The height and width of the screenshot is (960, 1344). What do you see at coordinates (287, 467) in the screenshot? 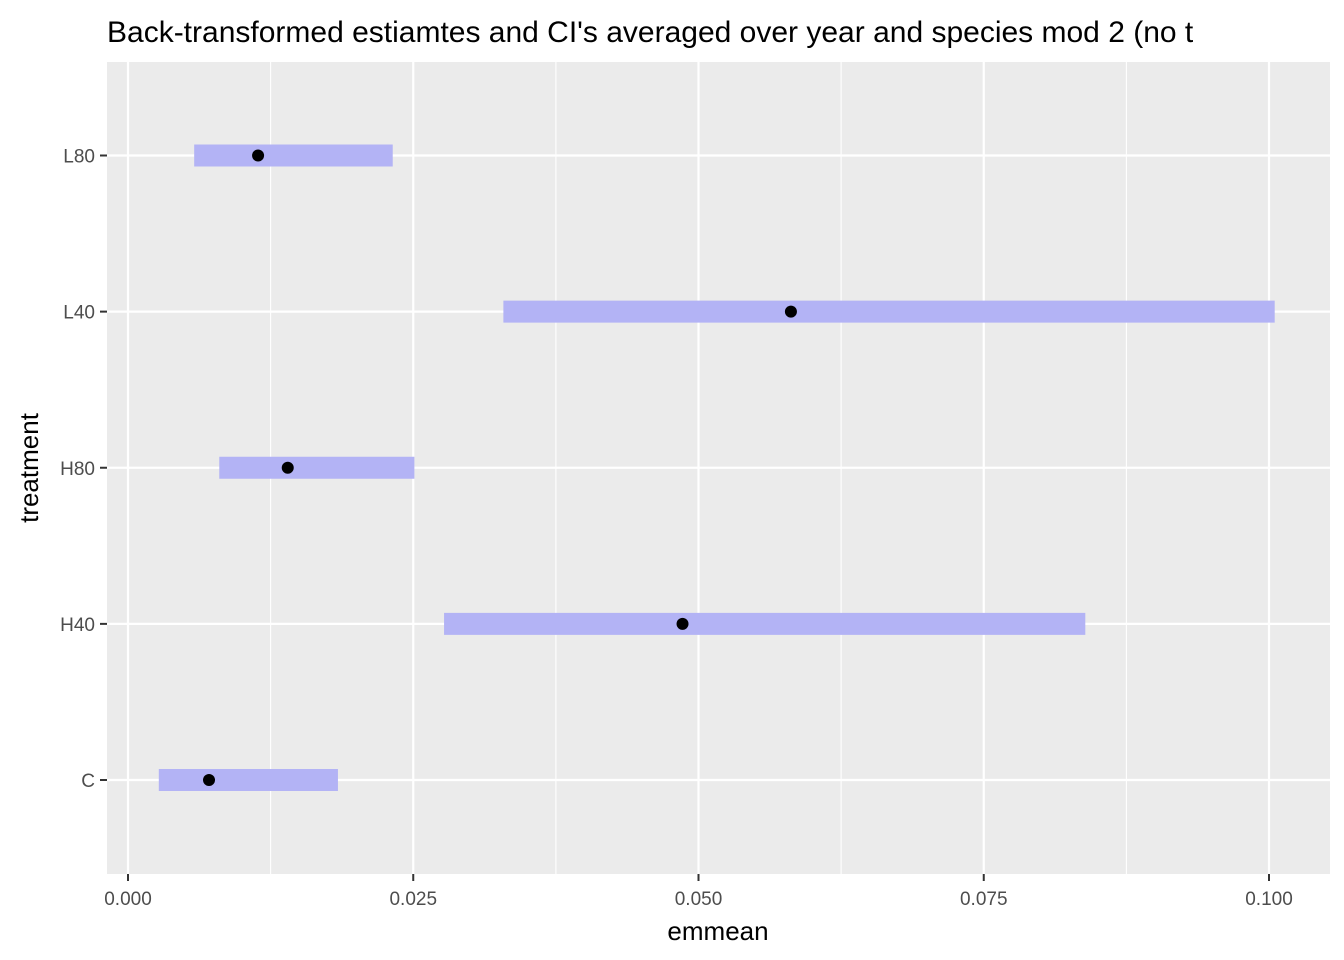
I see `emmean-point-h80` at bounding box center [287, 467].